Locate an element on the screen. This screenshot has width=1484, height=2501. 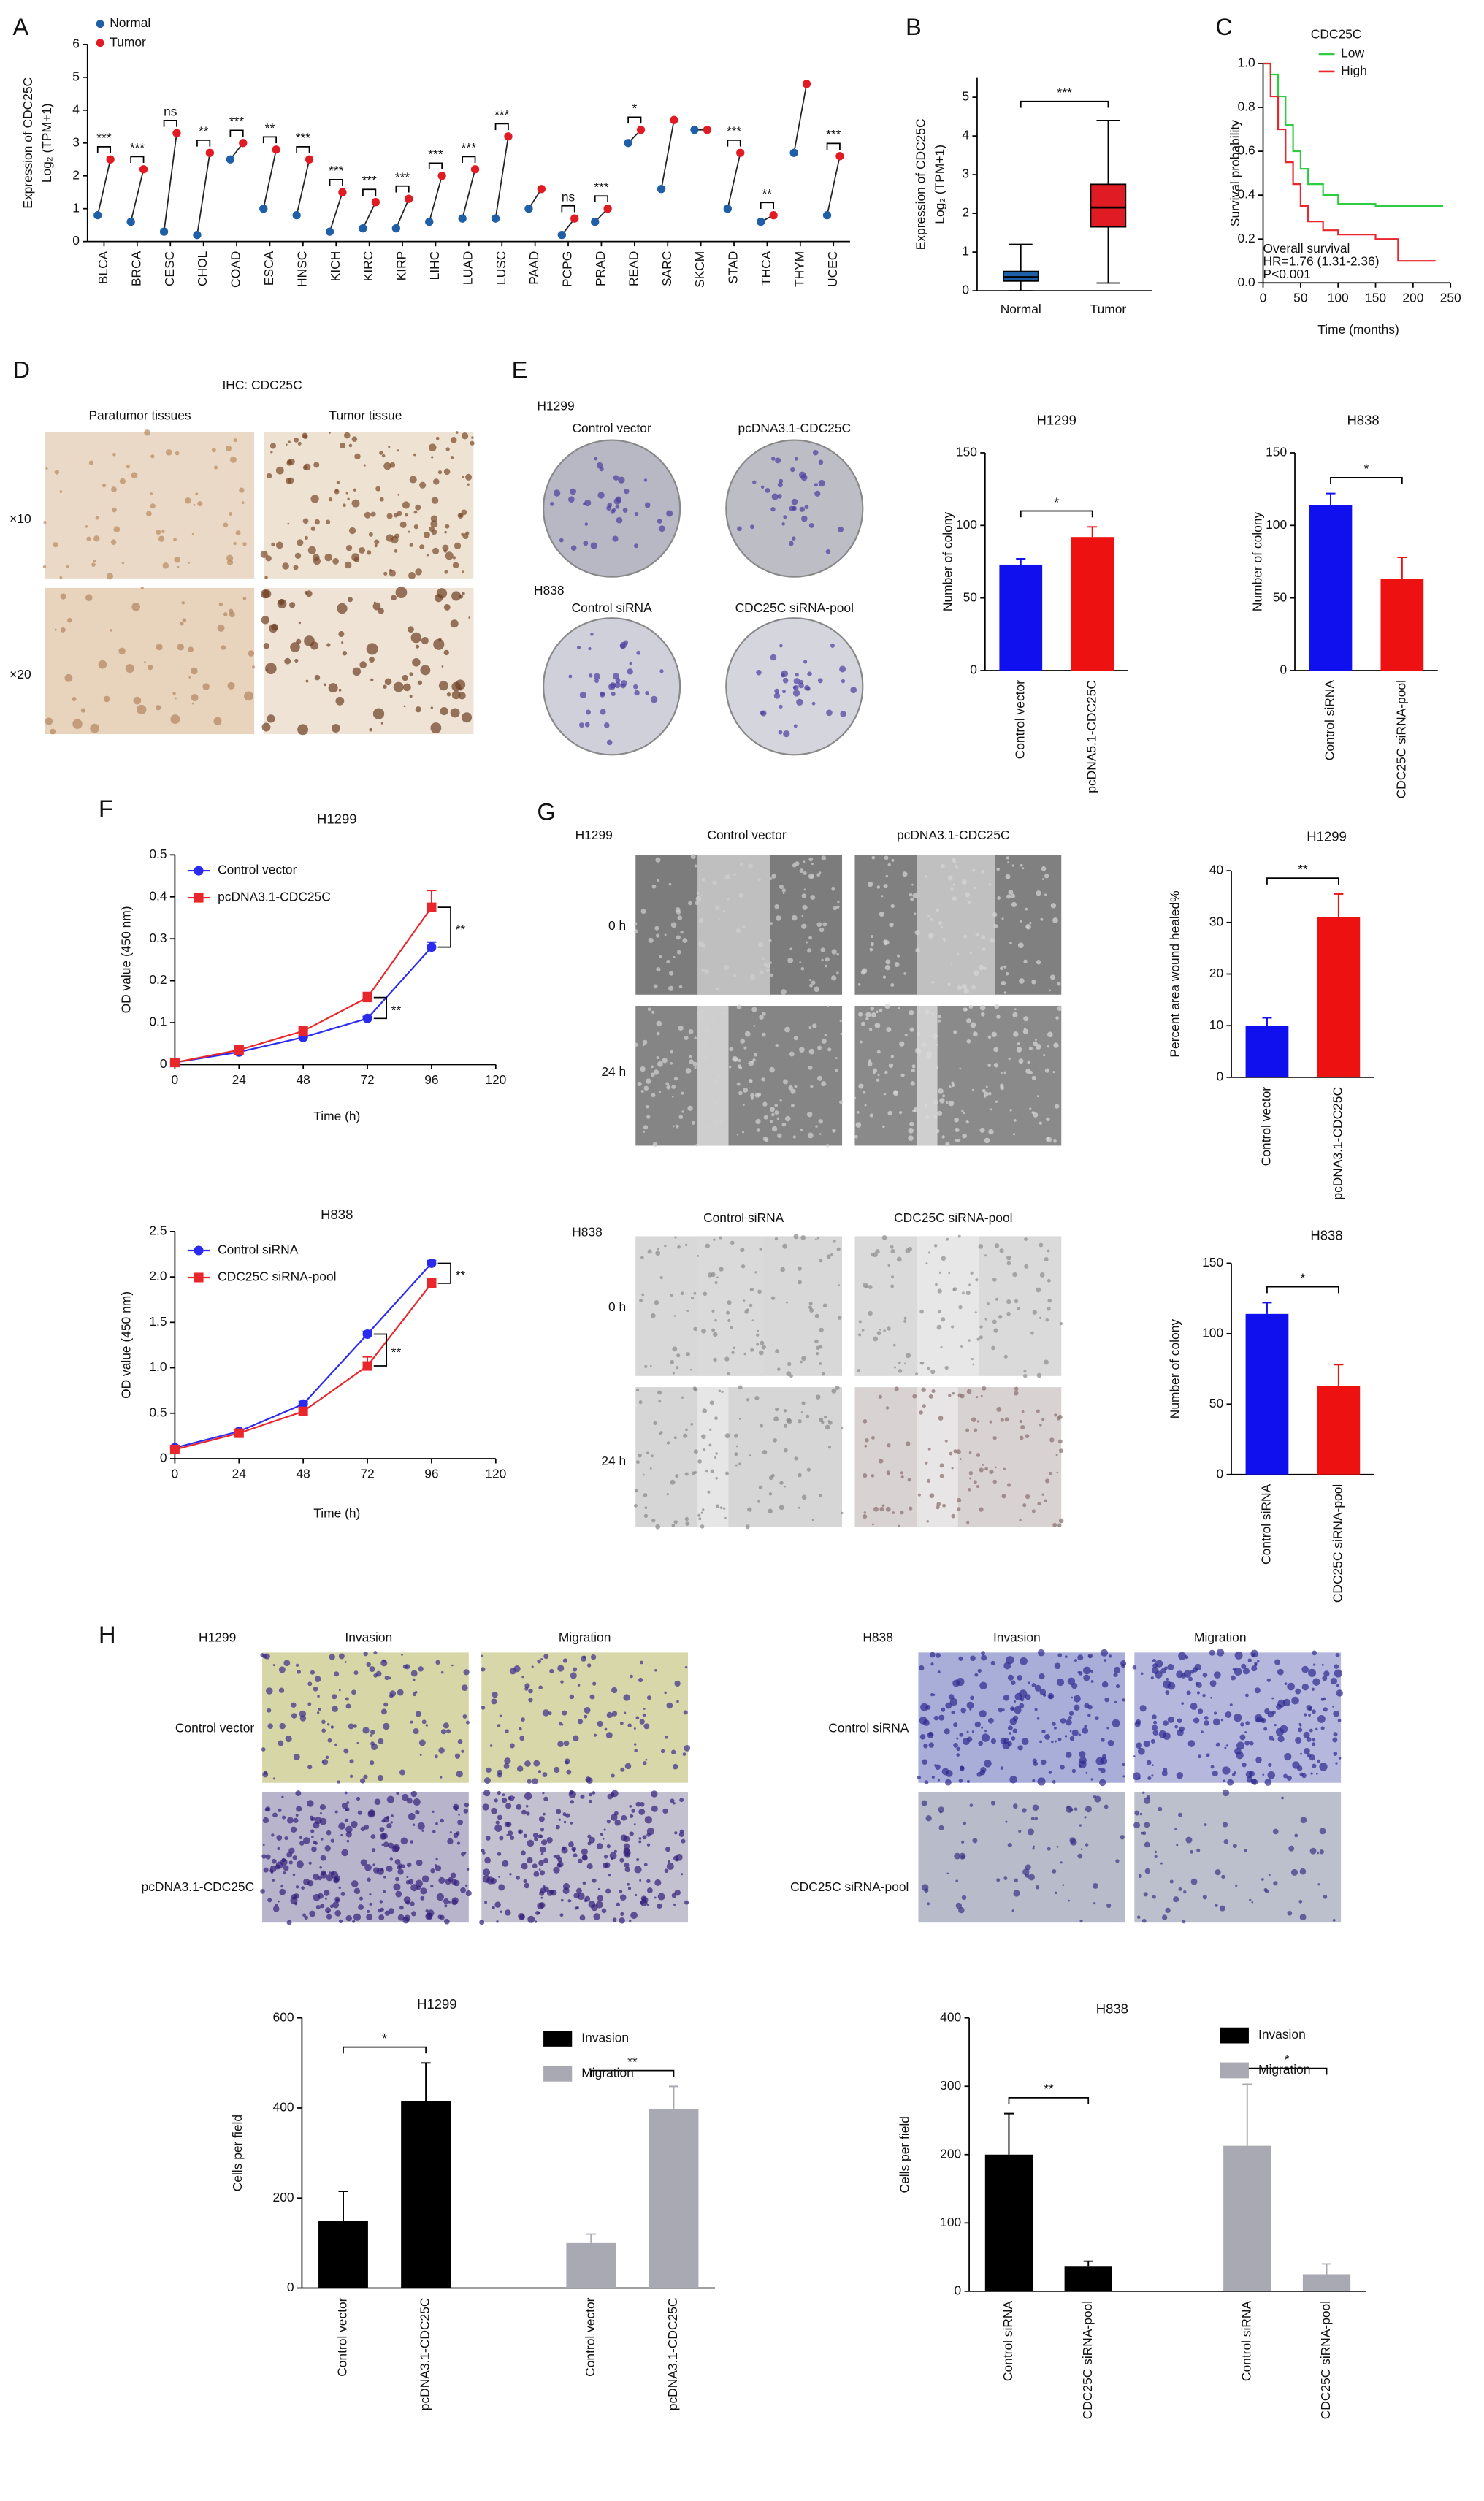
y-tick-label: 50 is located at coordinates (1216, 1403).